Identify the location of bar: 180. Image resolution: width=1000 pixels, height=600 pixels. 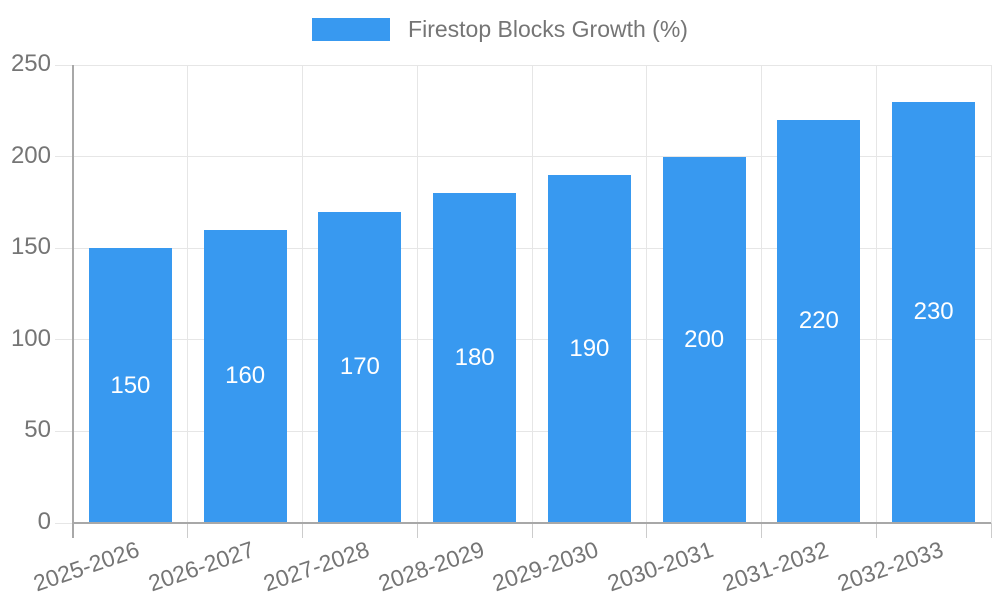
(475, 358).